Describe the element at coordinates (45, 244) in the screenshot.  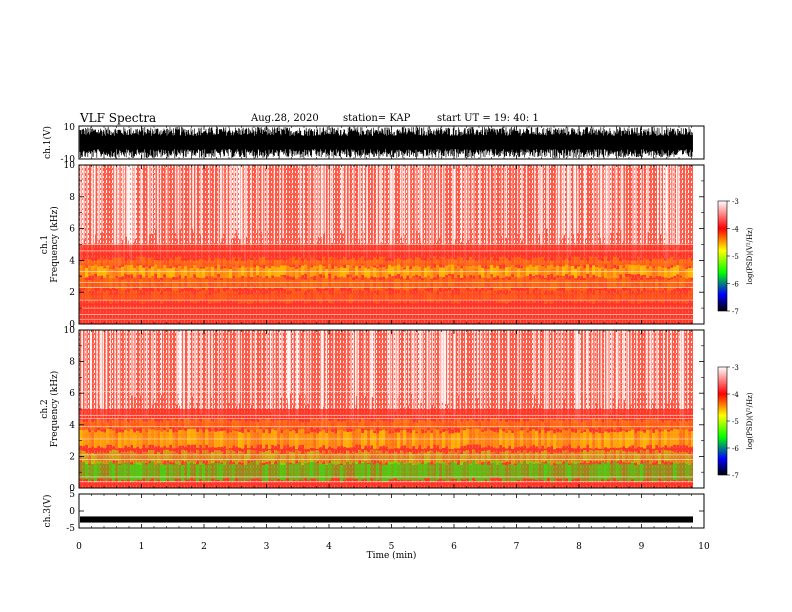
I see `spectrogram-channel-label: ch.1` at that location.